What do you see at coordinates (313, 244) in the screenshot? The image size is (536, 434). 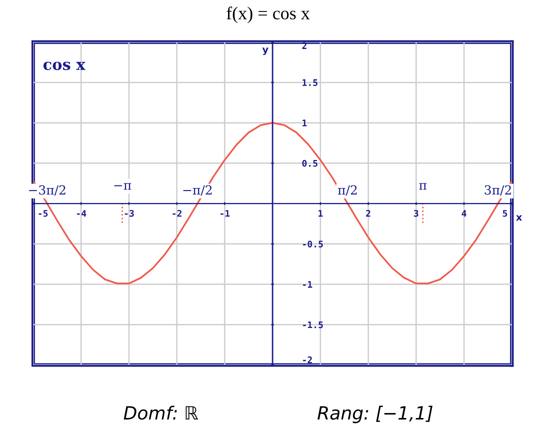 I see `y-tick-label: -0.5` at bounding box center [313, 244].